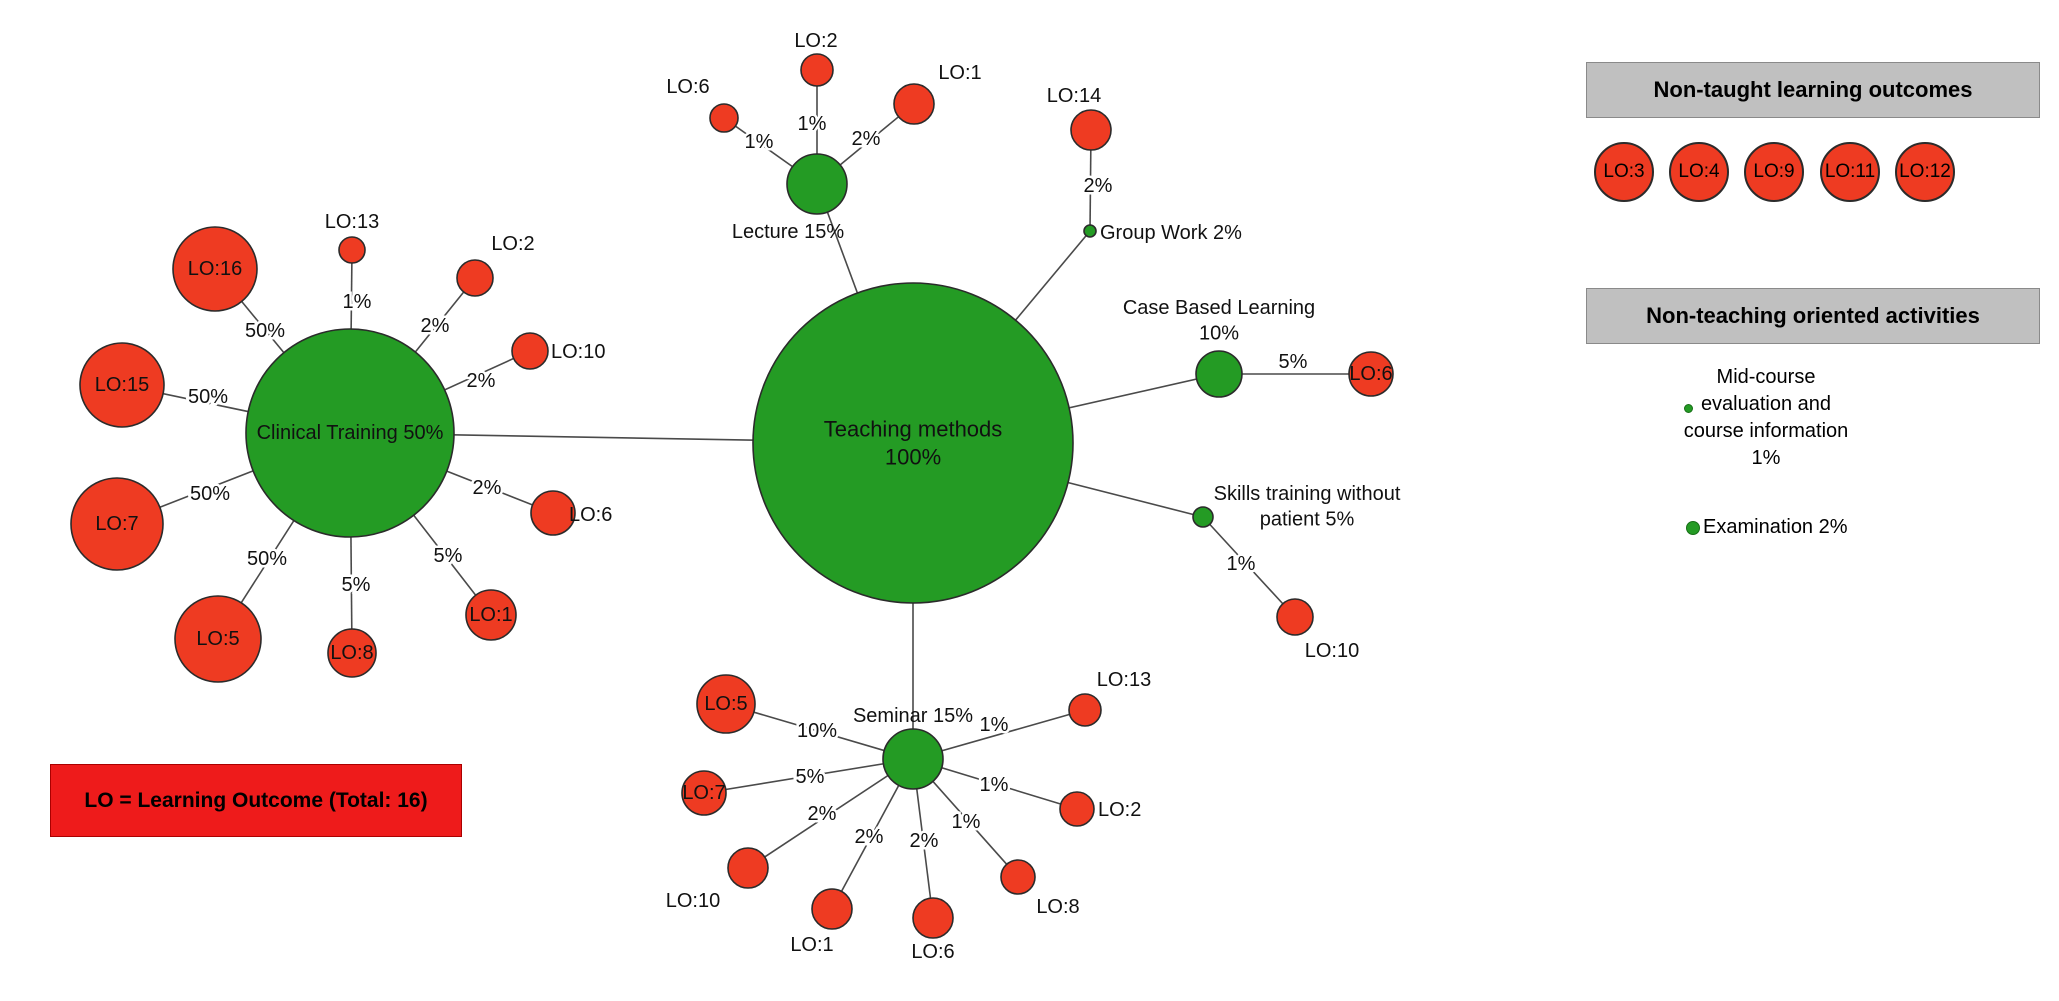 The height and width of the screenshot is (1001, 2059). What do you see at coordinates (210, 494) in the screenshot?
I see `edge-label-clinical-c7: 50%` at bounding box center [210, 494].